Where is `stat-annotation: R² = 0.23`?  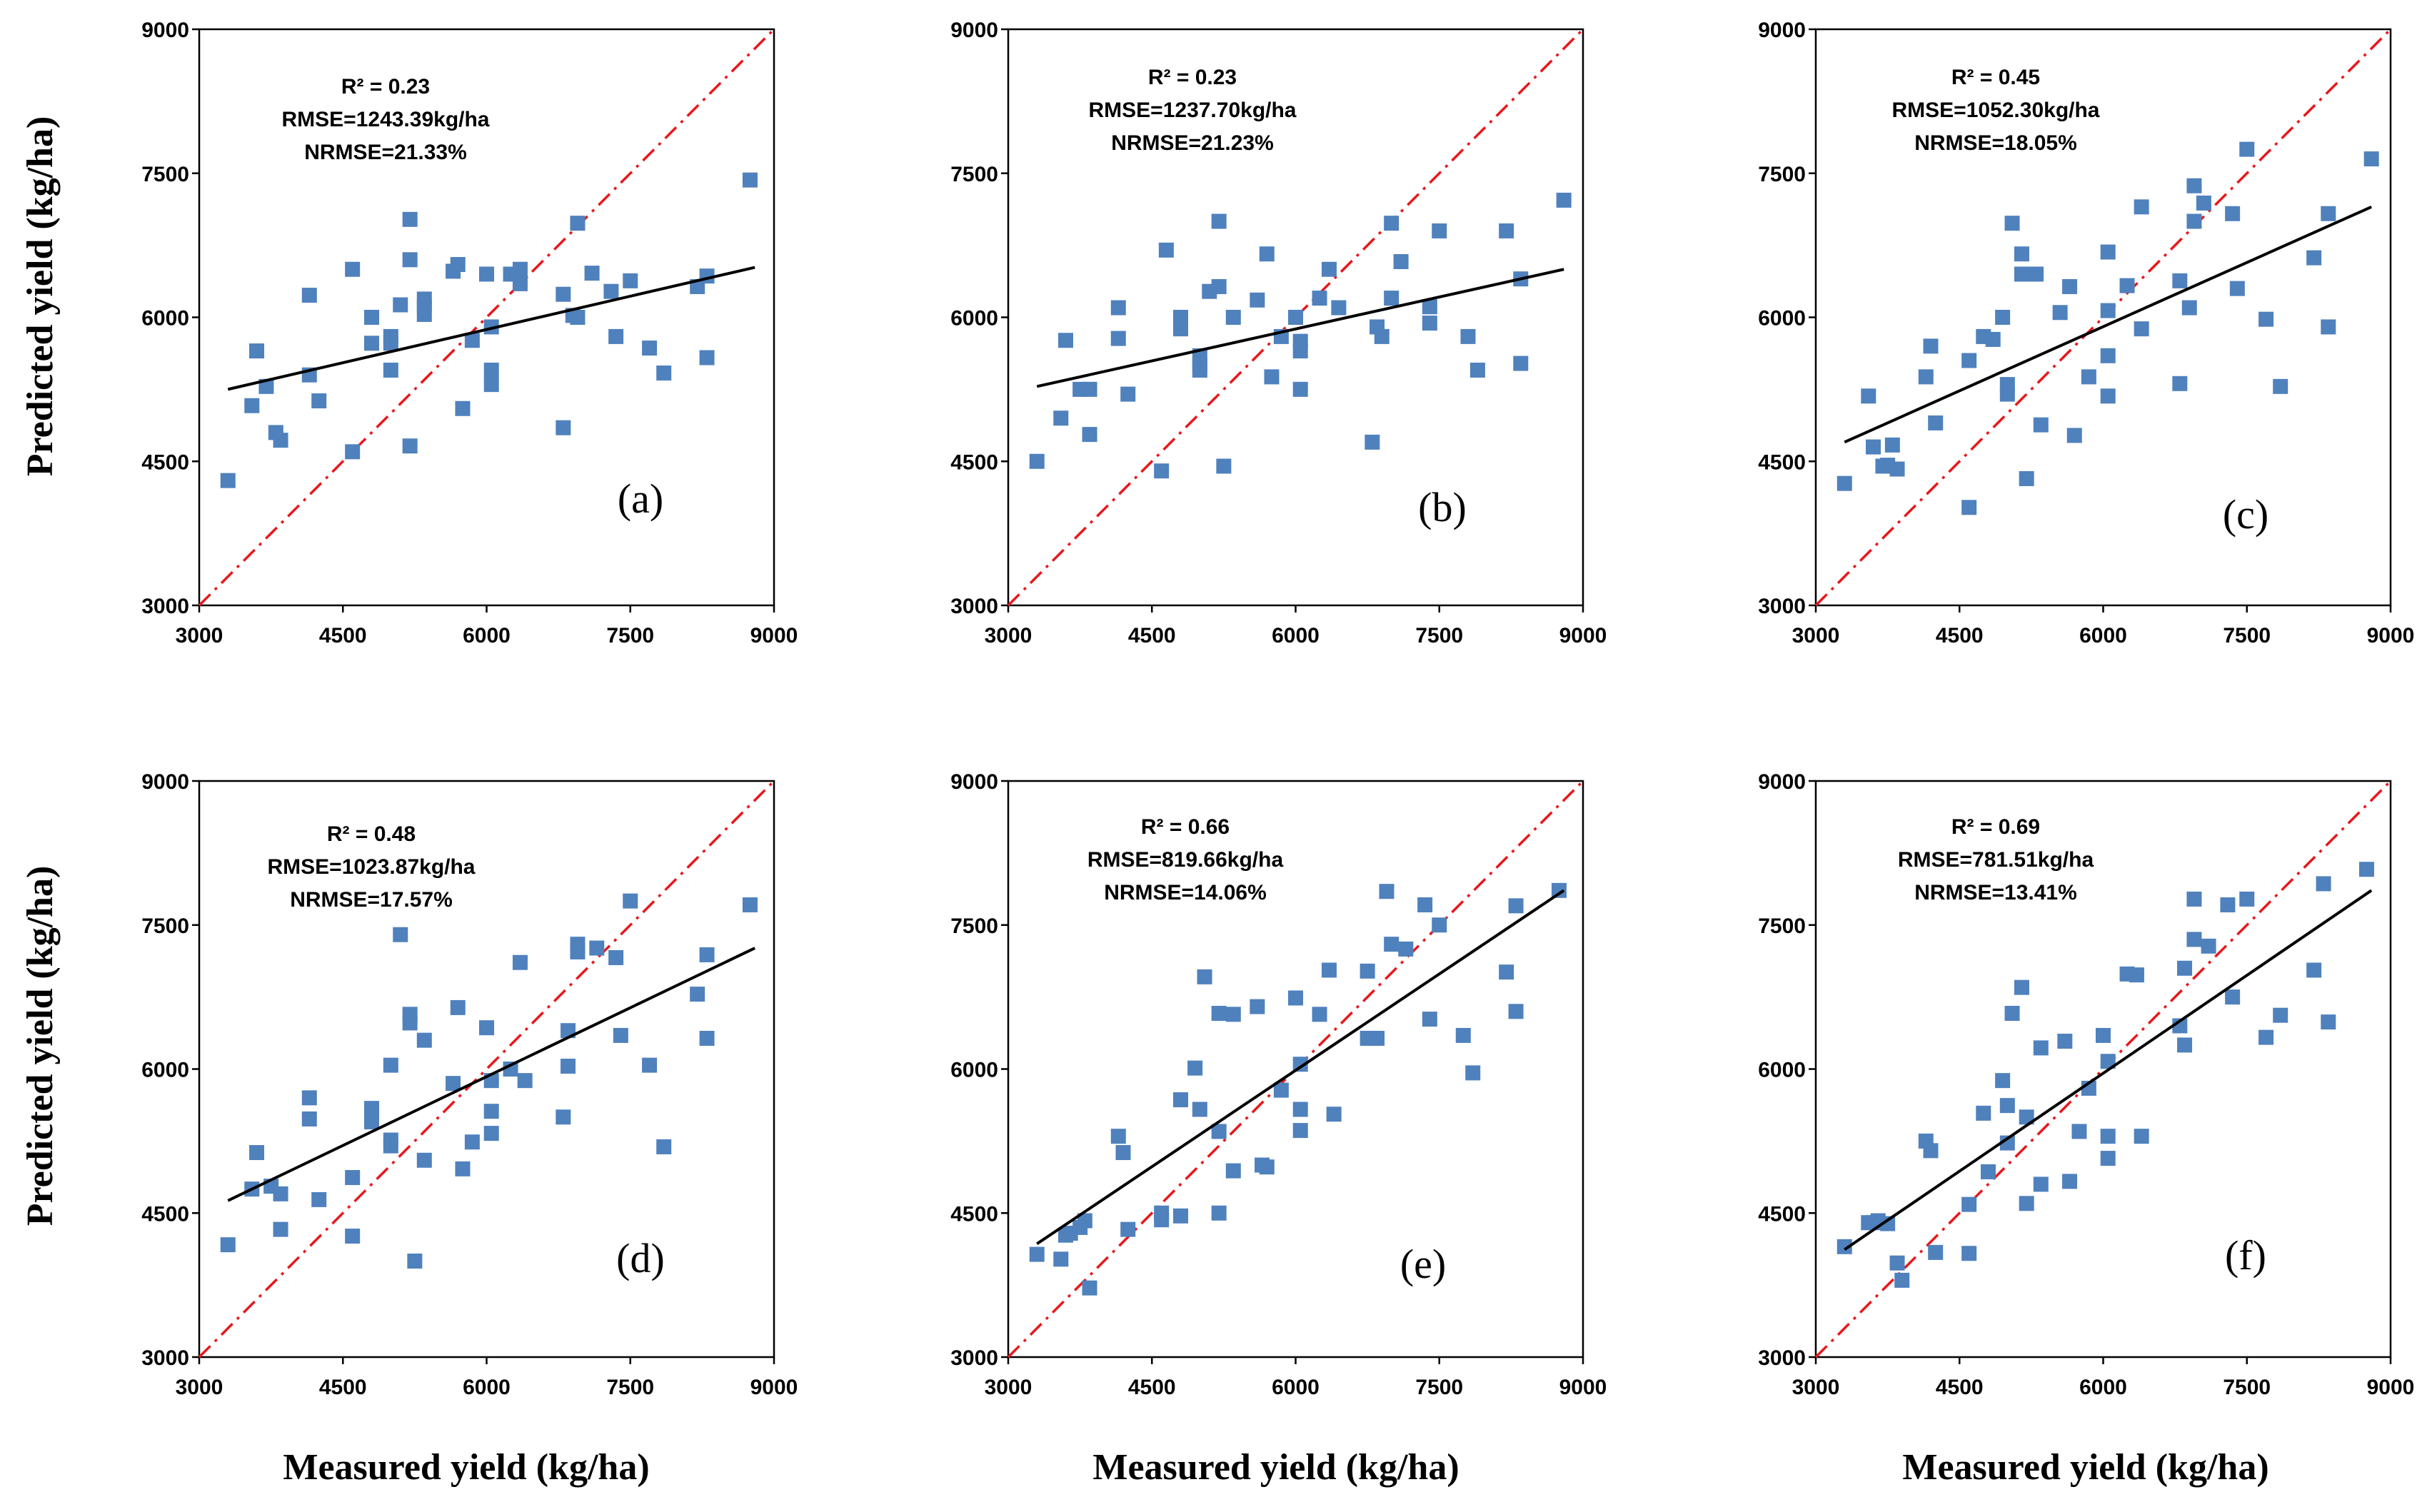 stat-annotation: R² = 0.23 is located at coordinates (1192, 77).